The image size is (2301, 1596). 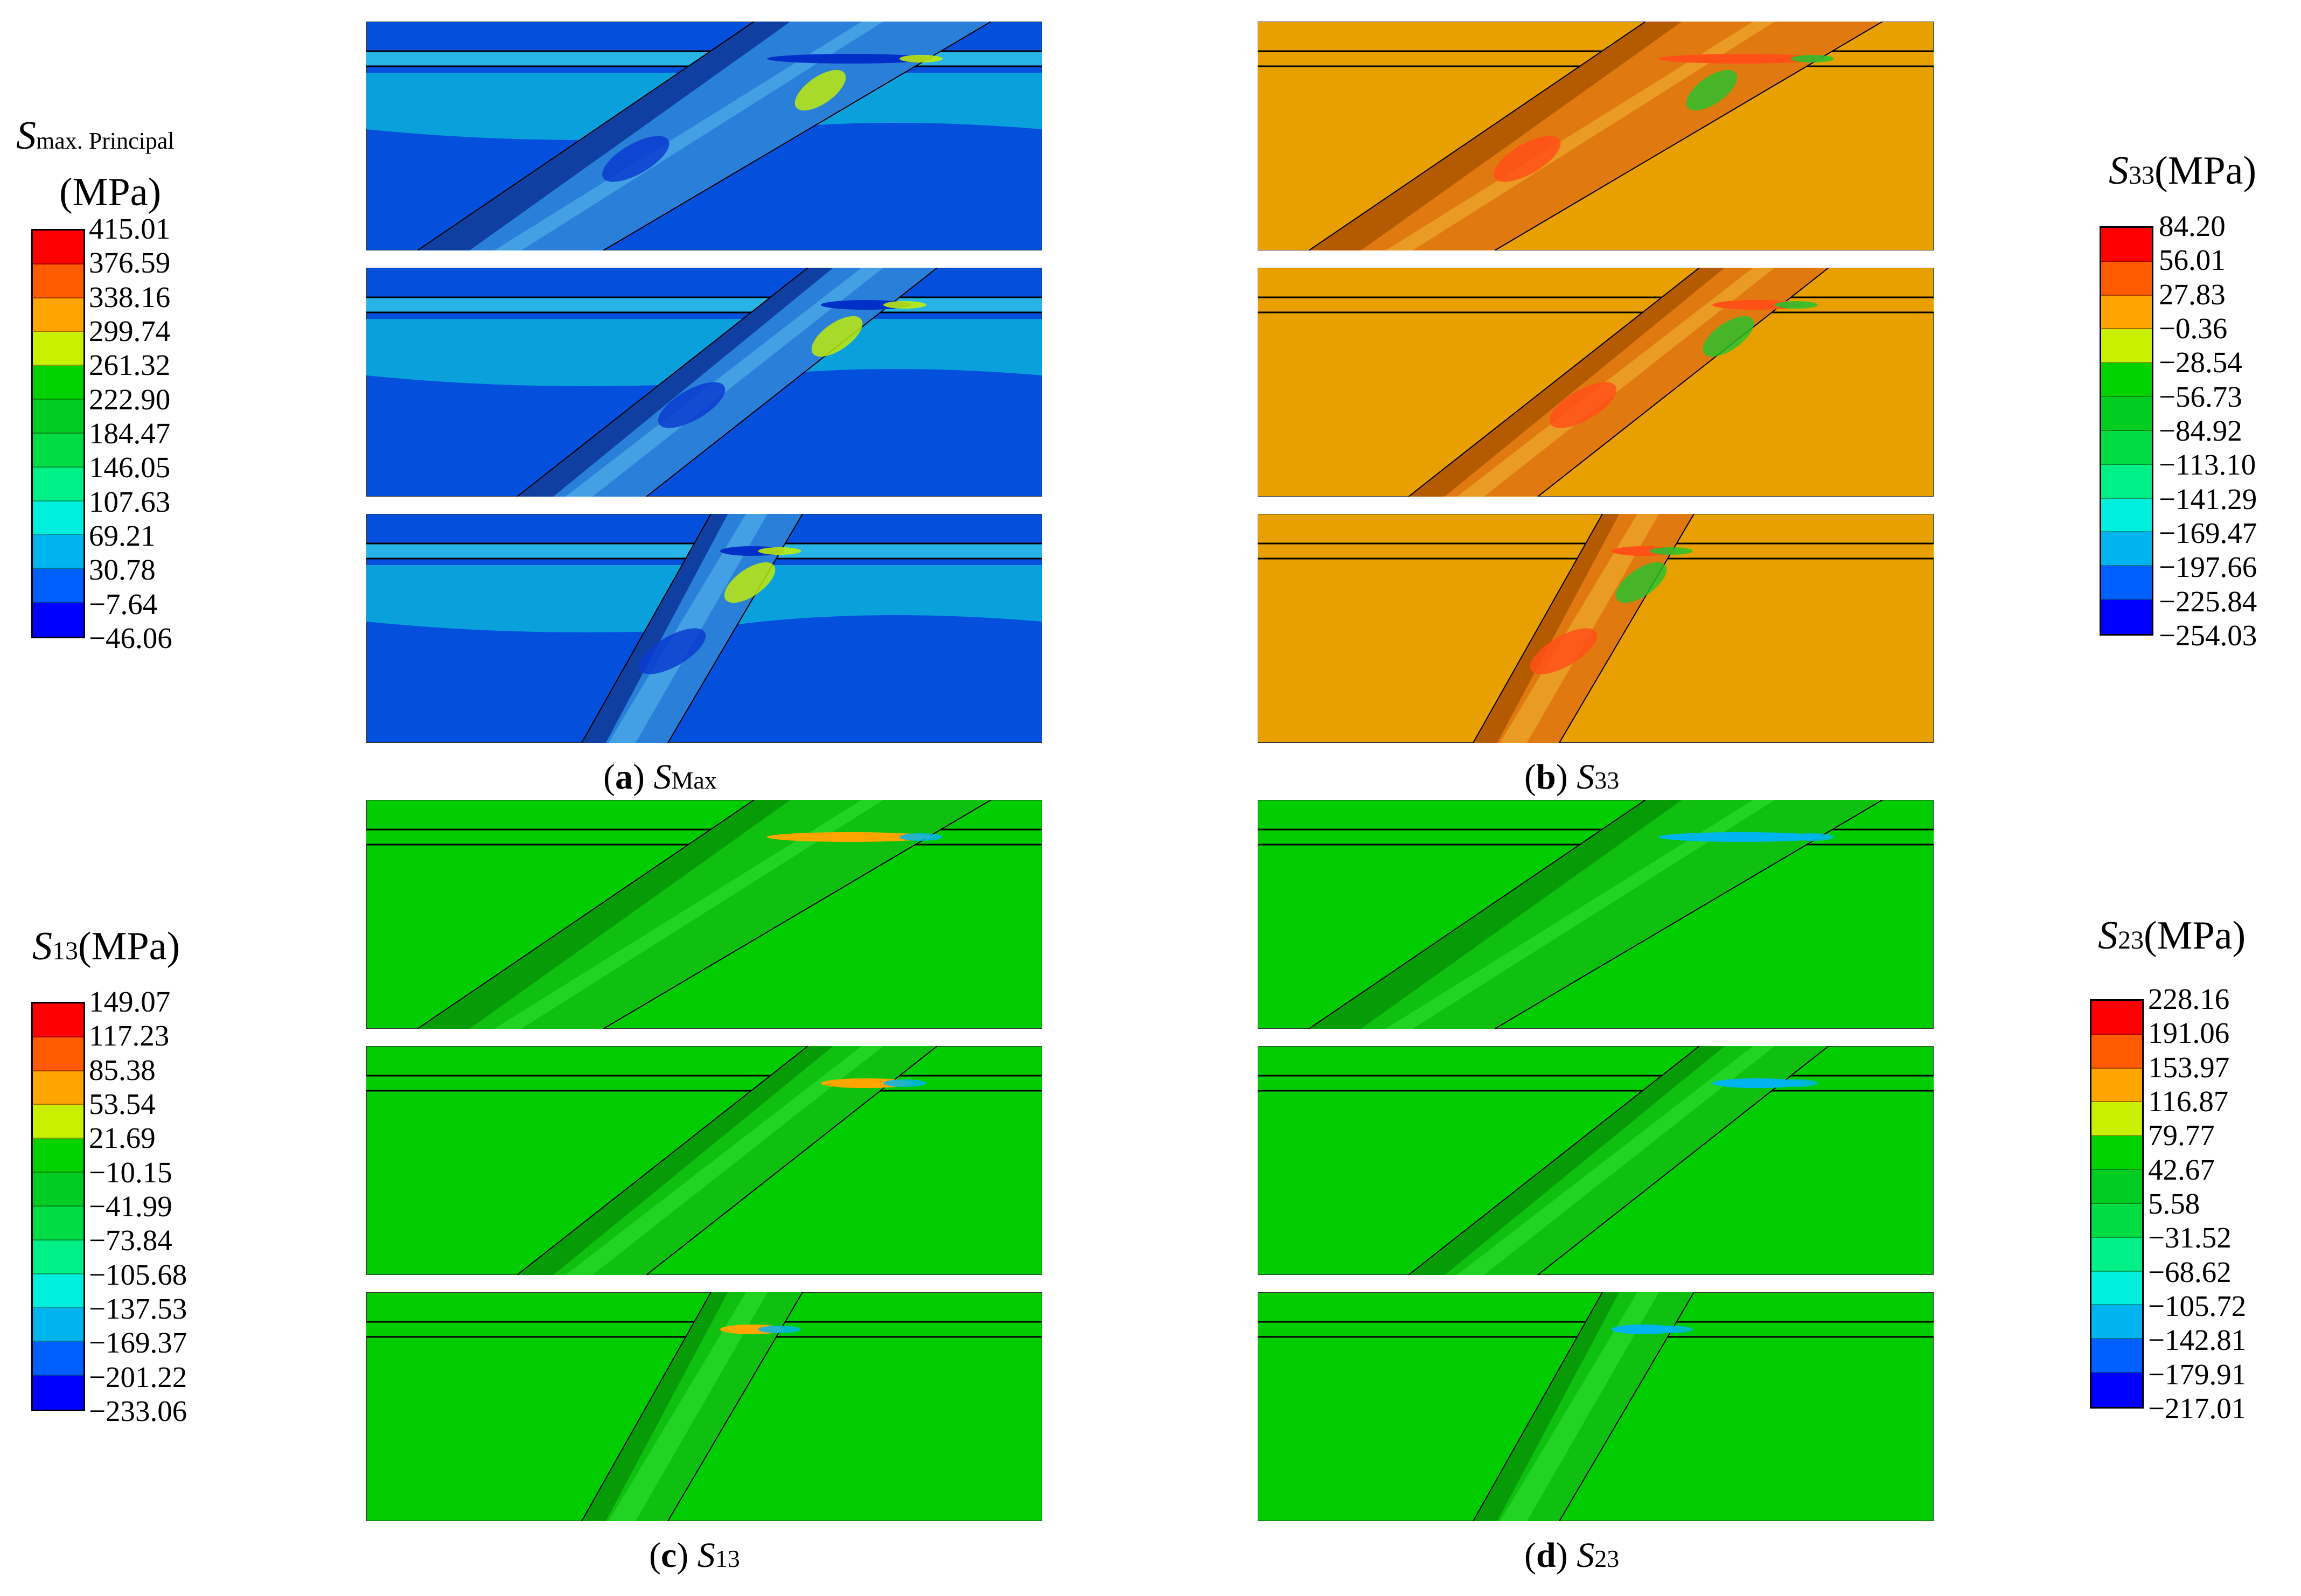 What do you see at coordinates (123, 1069) in the screenshot?
I see `legend-s13-tick: 85.38` at bounding box center [123, 1069].